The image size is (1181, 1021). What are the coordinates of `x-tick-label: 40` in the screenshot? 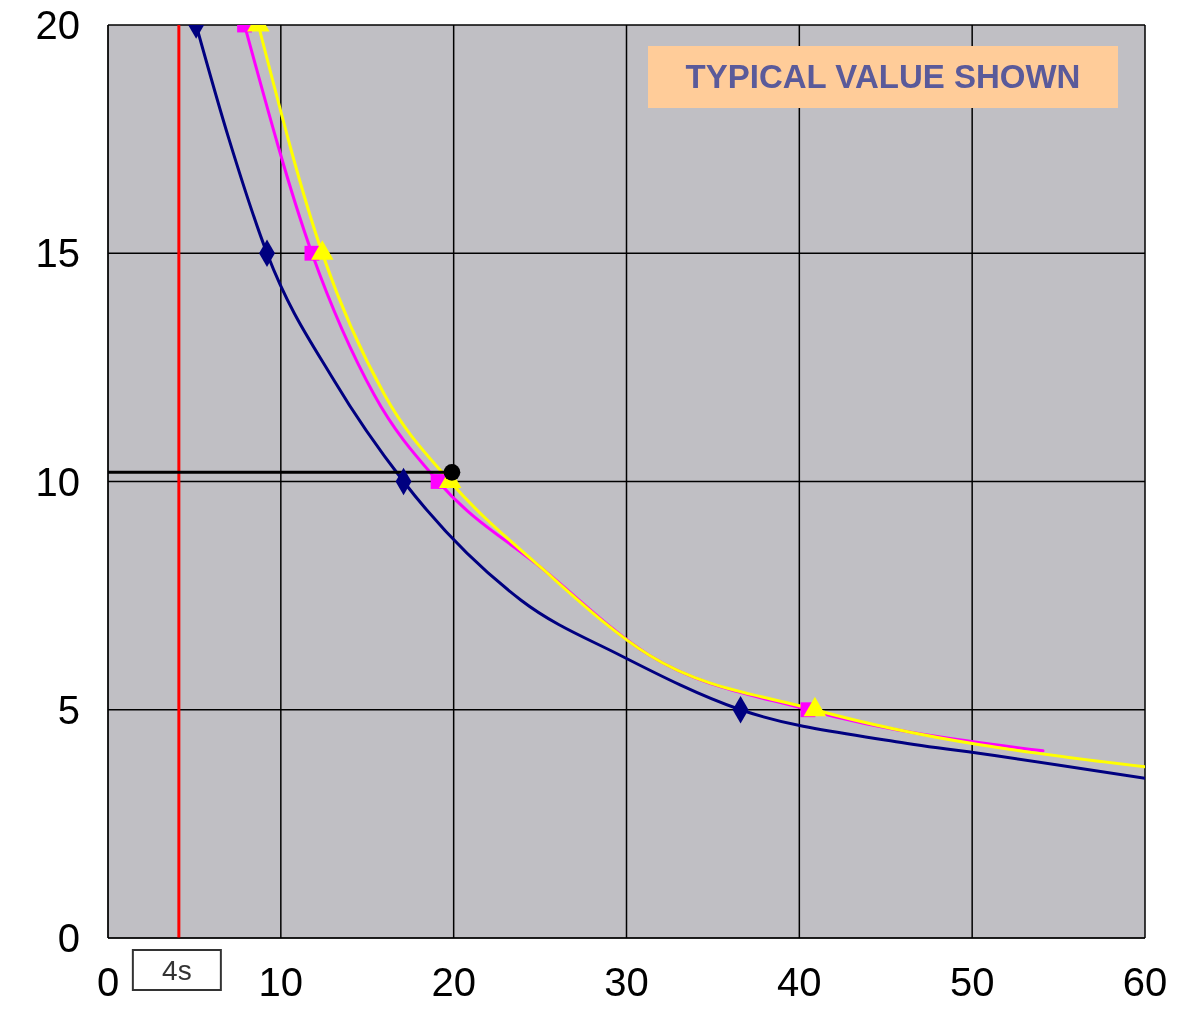 It's located at (799, 982).